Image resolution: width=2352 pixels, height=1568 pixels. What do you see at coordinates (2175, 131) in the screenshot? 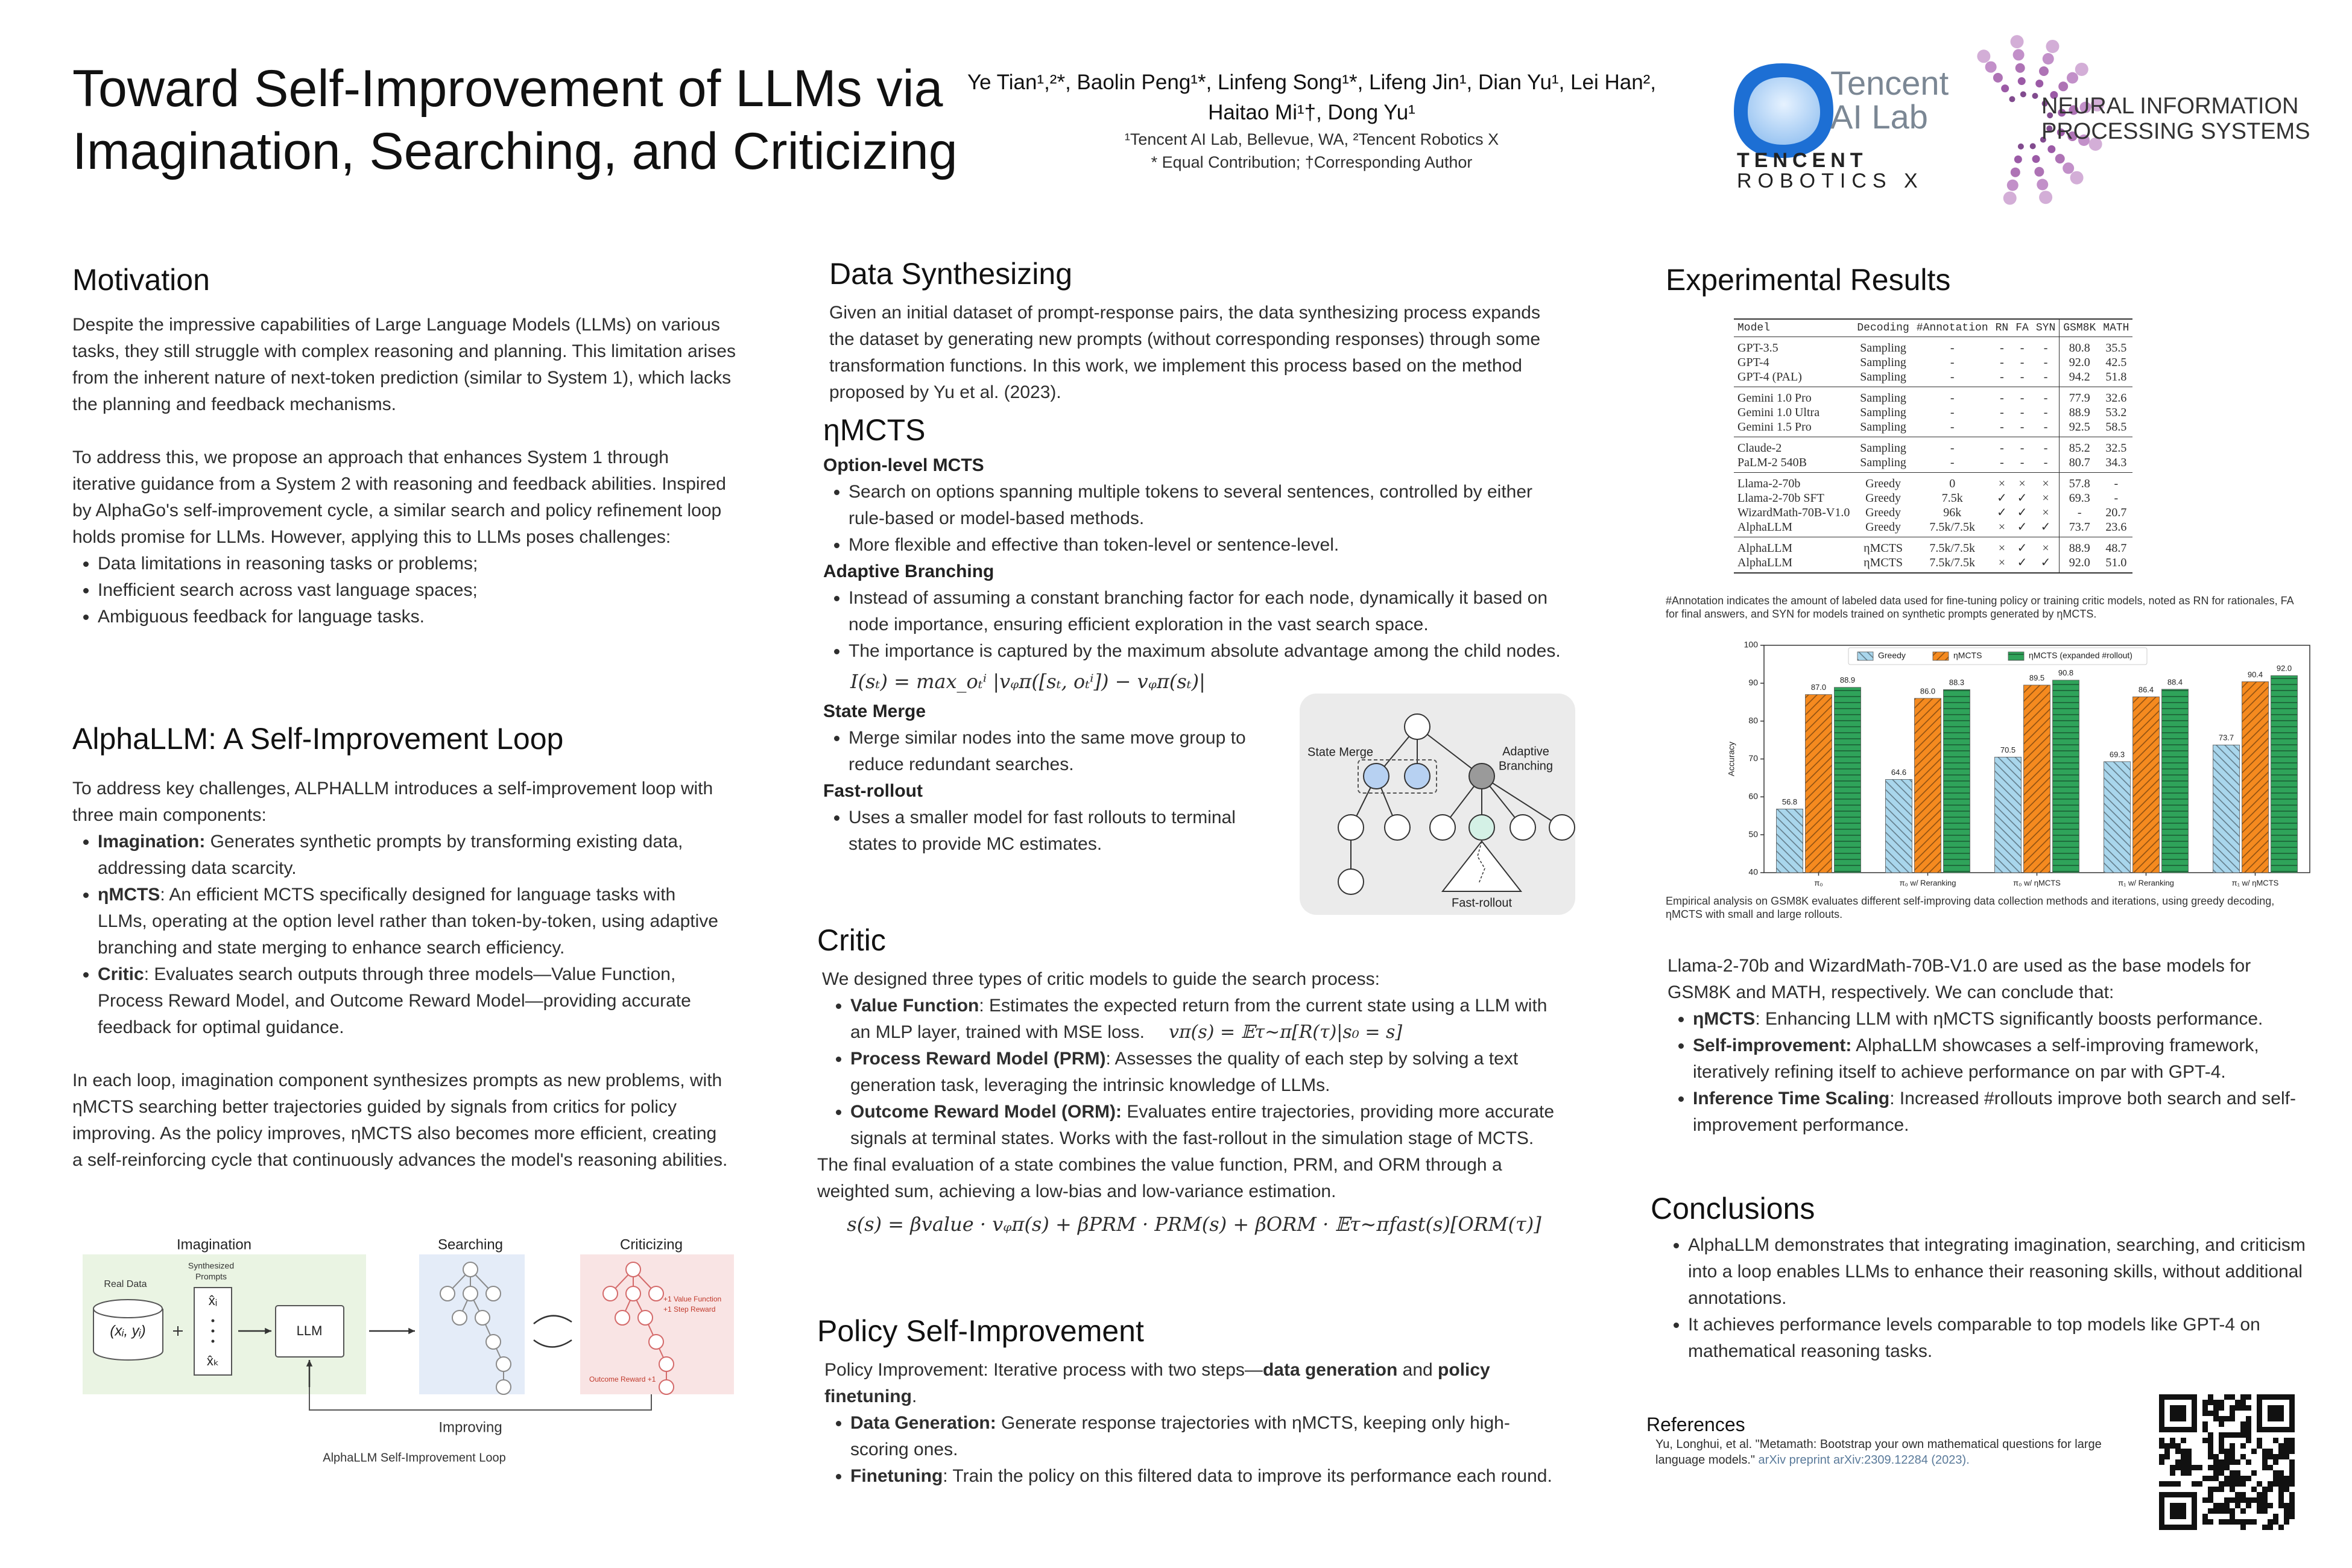
I see `logo-text: PROCESSING SYSTEMS` at bounding box center [2175, 131].